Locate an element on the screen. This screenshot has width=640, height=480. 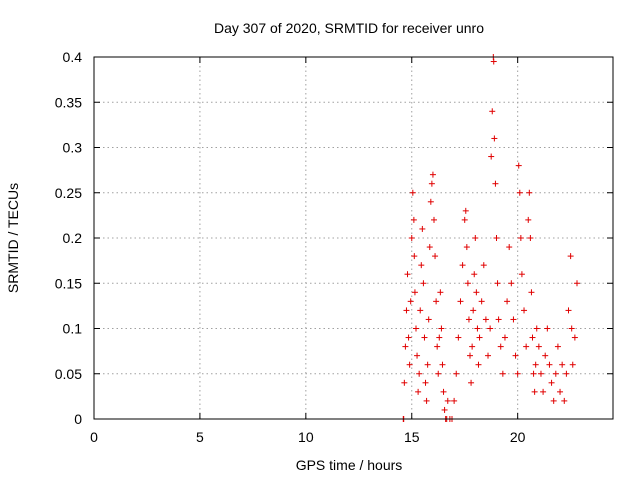
y-tick-label: 0.05 is located at coordinates (68, 374).